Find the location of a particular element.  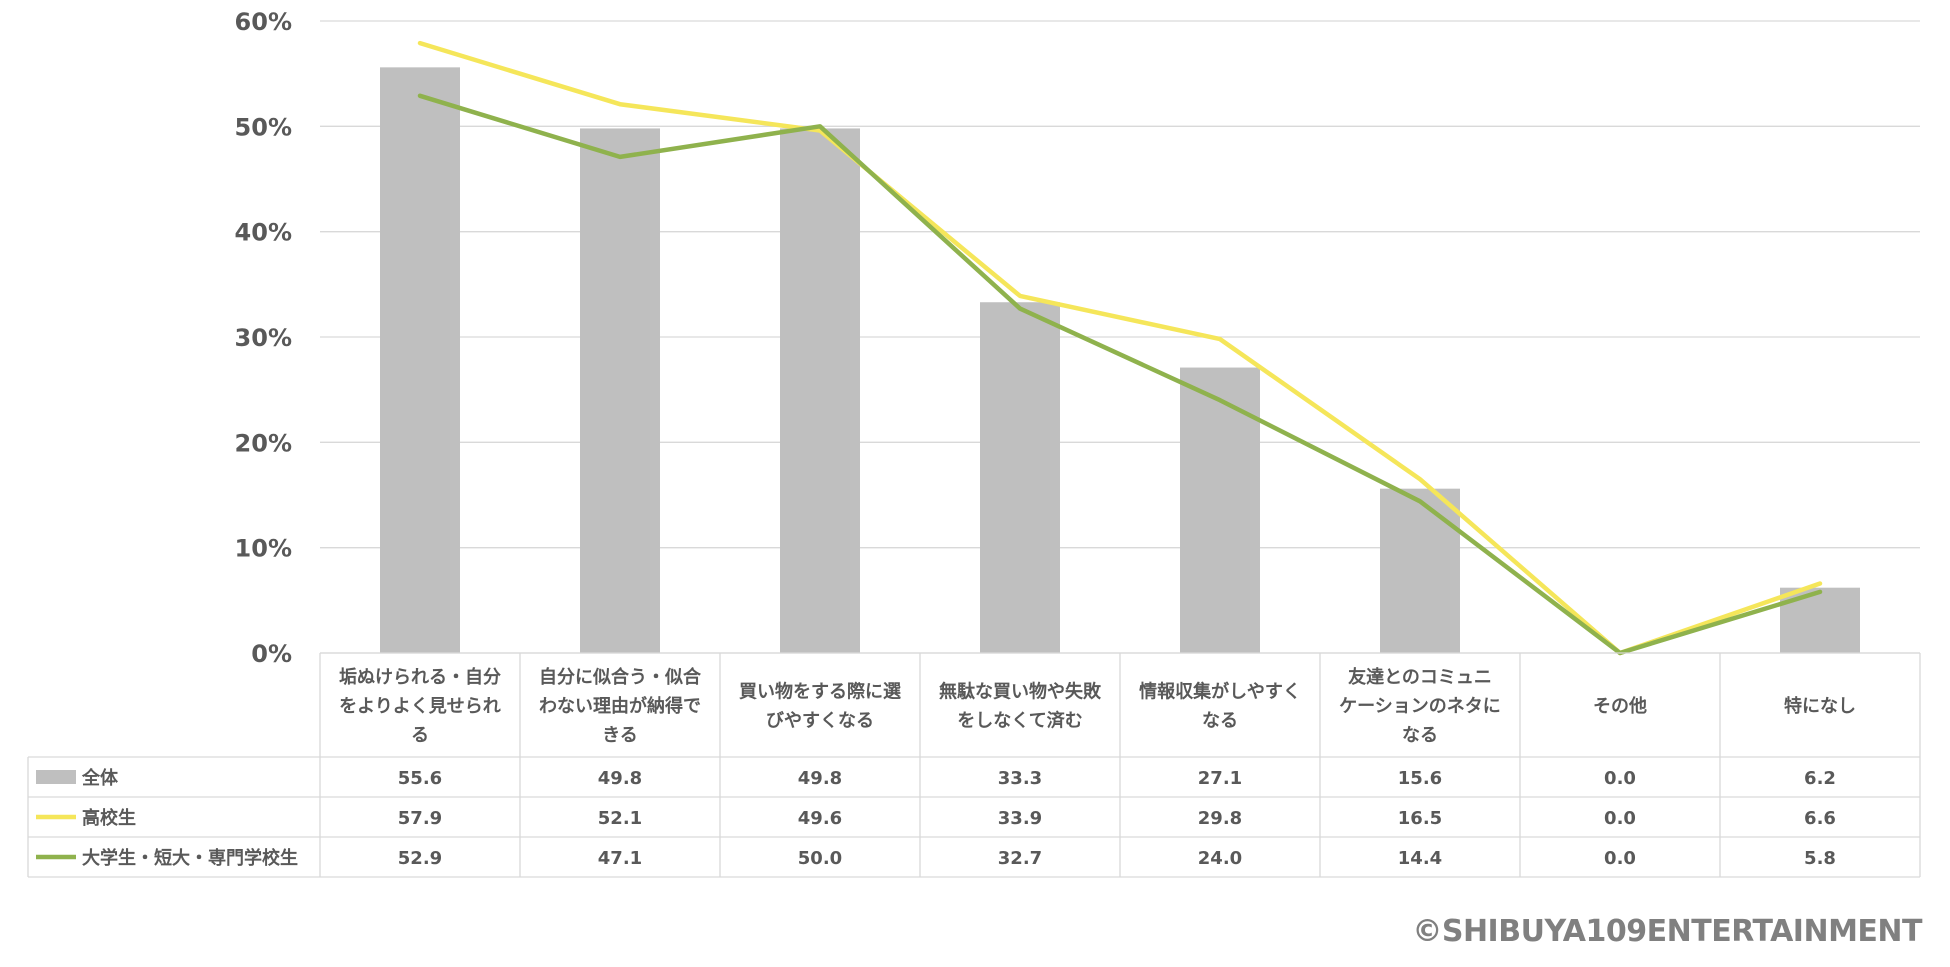

data-value: 57.9 is located at coordinates (420, 818).